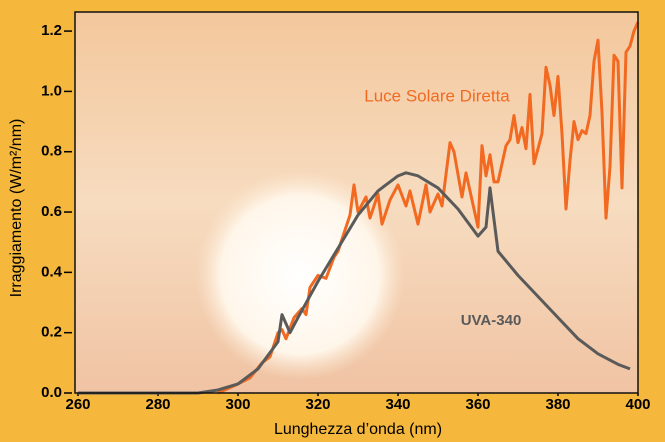 Image resolution: width=665 pixels, height=442 pixels. I want to click on x-axis-label: Lunghezza d’onda (nm), so click(358, 429).